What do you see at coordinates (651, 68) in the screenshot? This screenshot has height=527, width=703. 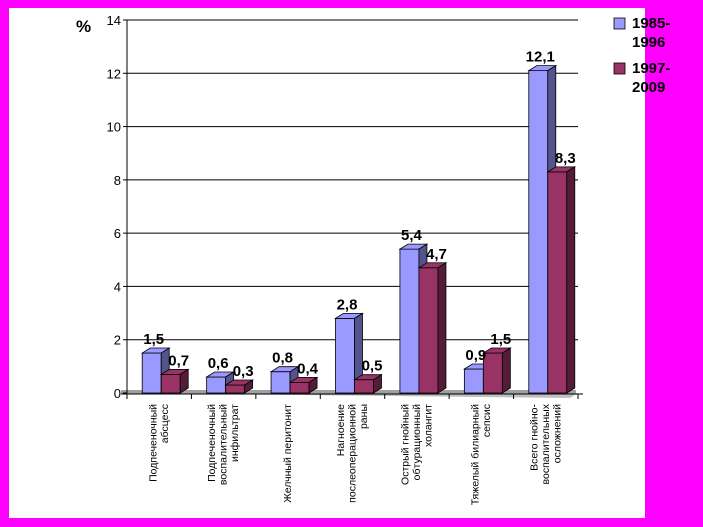 I see `legend-label: 1997-` at bounding box center [651, 68].